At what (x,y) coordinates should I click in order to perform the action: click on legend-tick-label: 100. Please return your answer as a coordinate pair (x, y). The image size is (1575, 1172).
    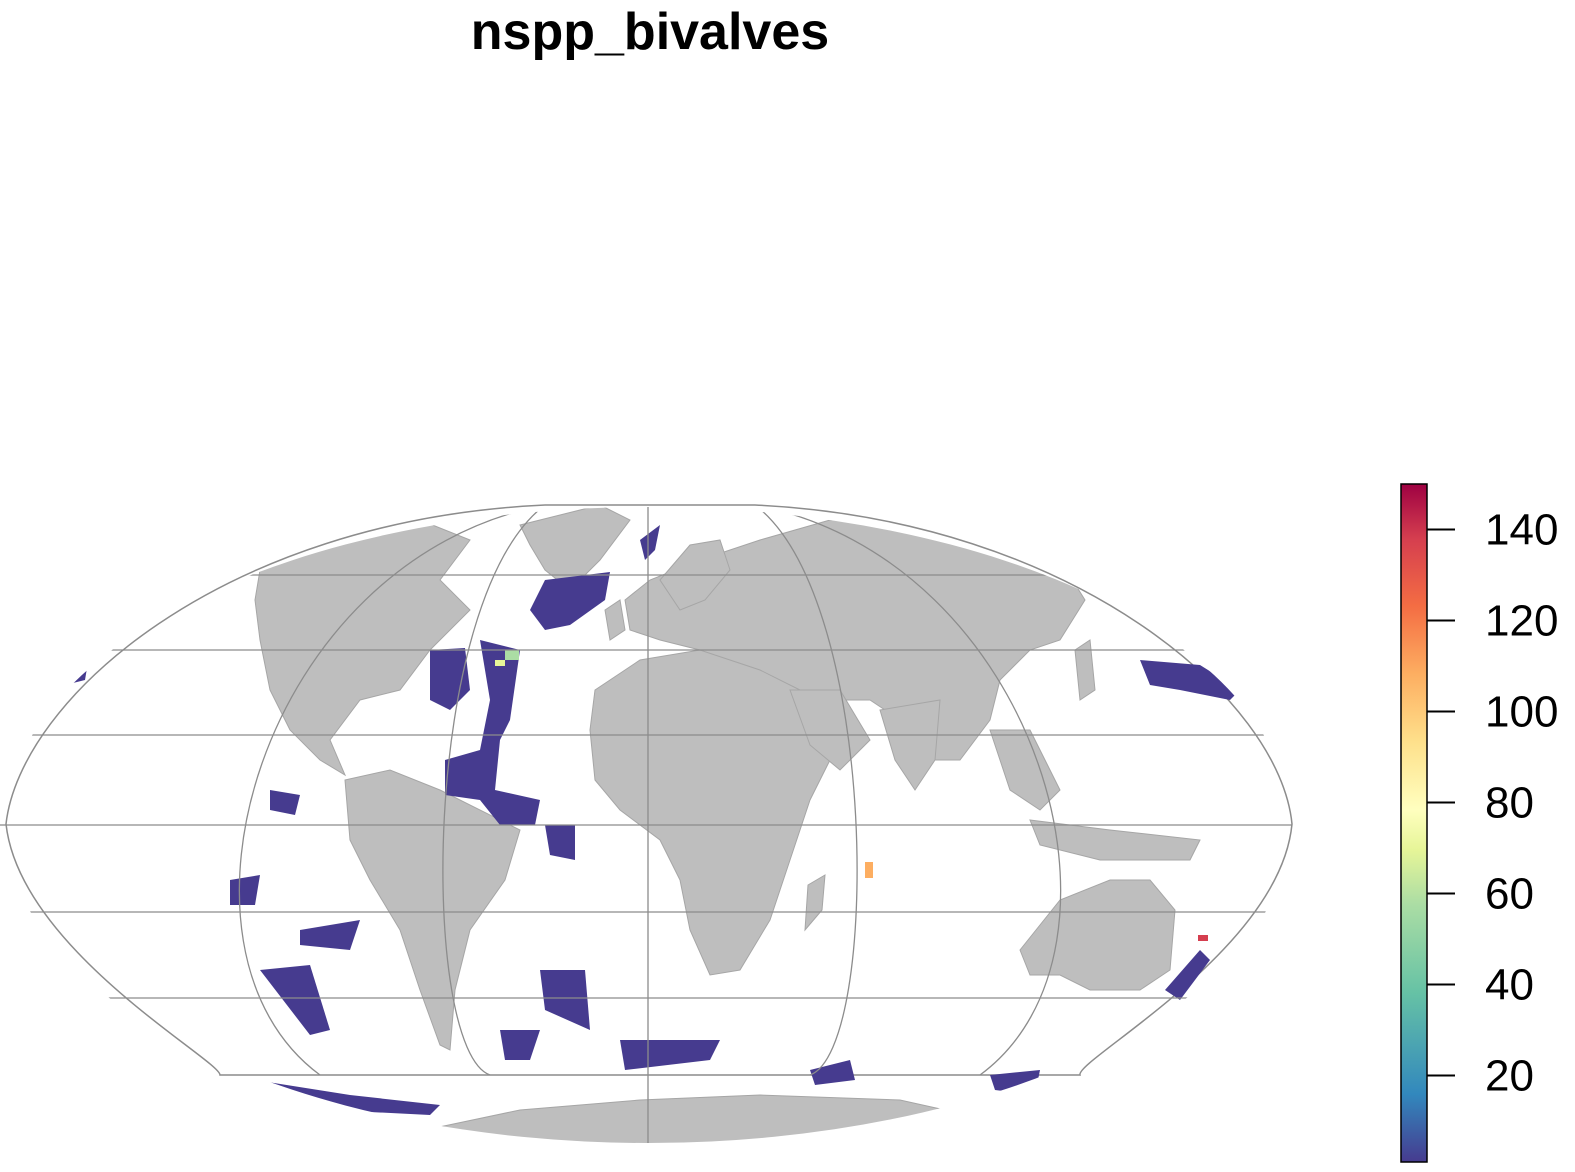
    Looking at the image, I should click on (1521, 712).